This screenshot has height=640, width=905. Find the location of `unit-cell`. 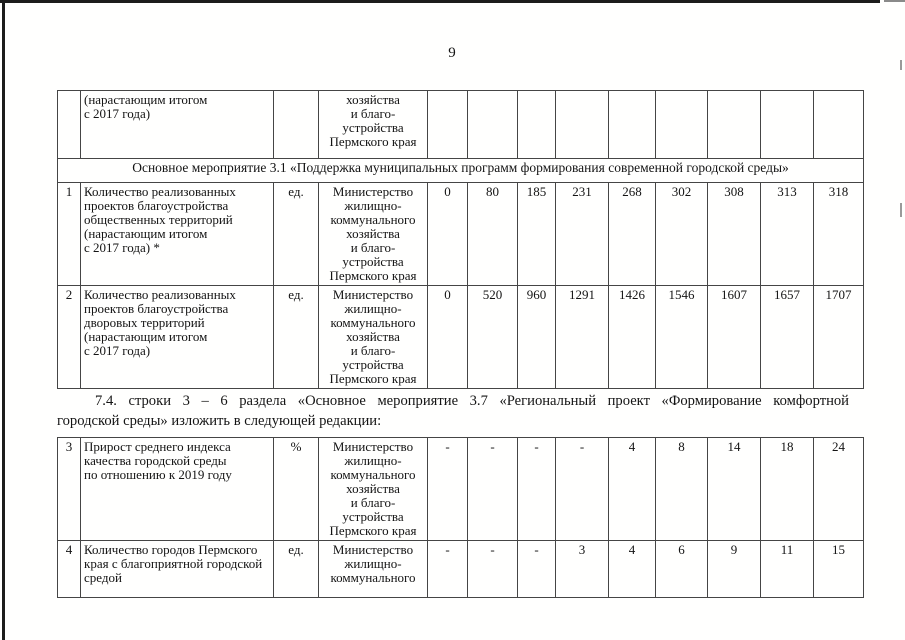

unit-cell is located at coordinates (296, 124).